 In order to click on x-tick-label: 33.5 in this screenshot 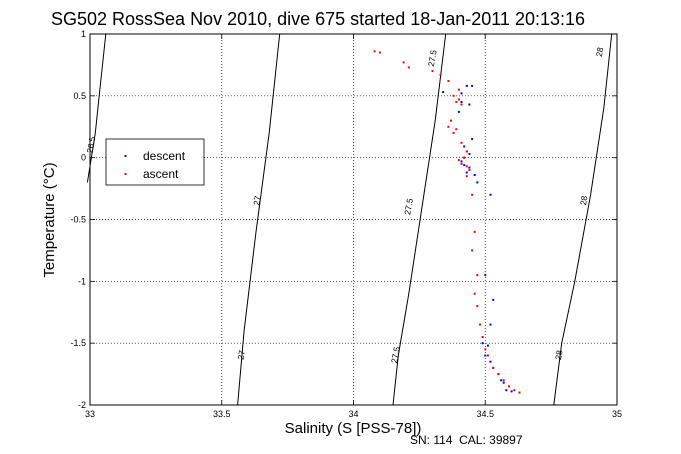, I will do `click(222, 414)`.